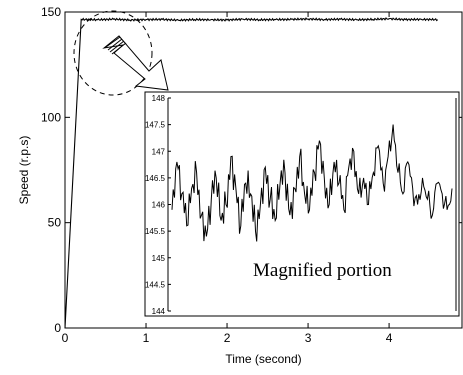 This screenshot has height=375, width=463. Describe the element at coordinates (155, 284) in the screenshot. I see `inset-y-tick-label: 144.5` at that location.